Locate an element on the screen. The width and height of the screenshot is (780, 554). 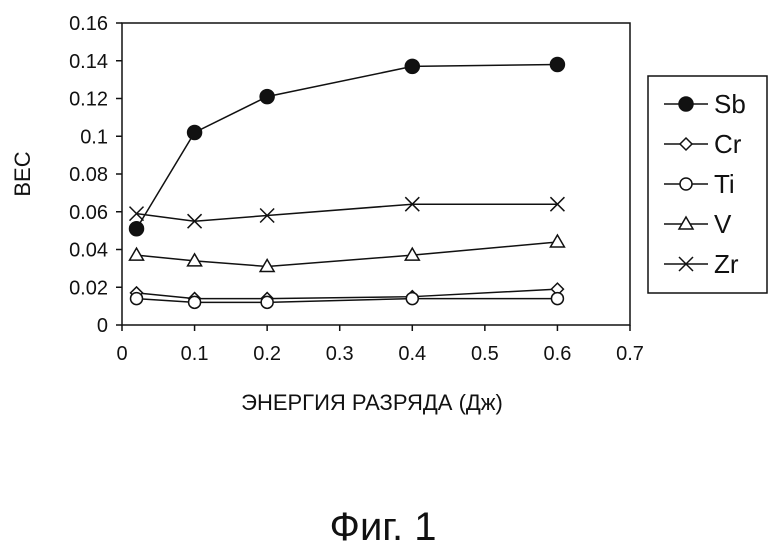
series-v is located at coordinates (347, 253).